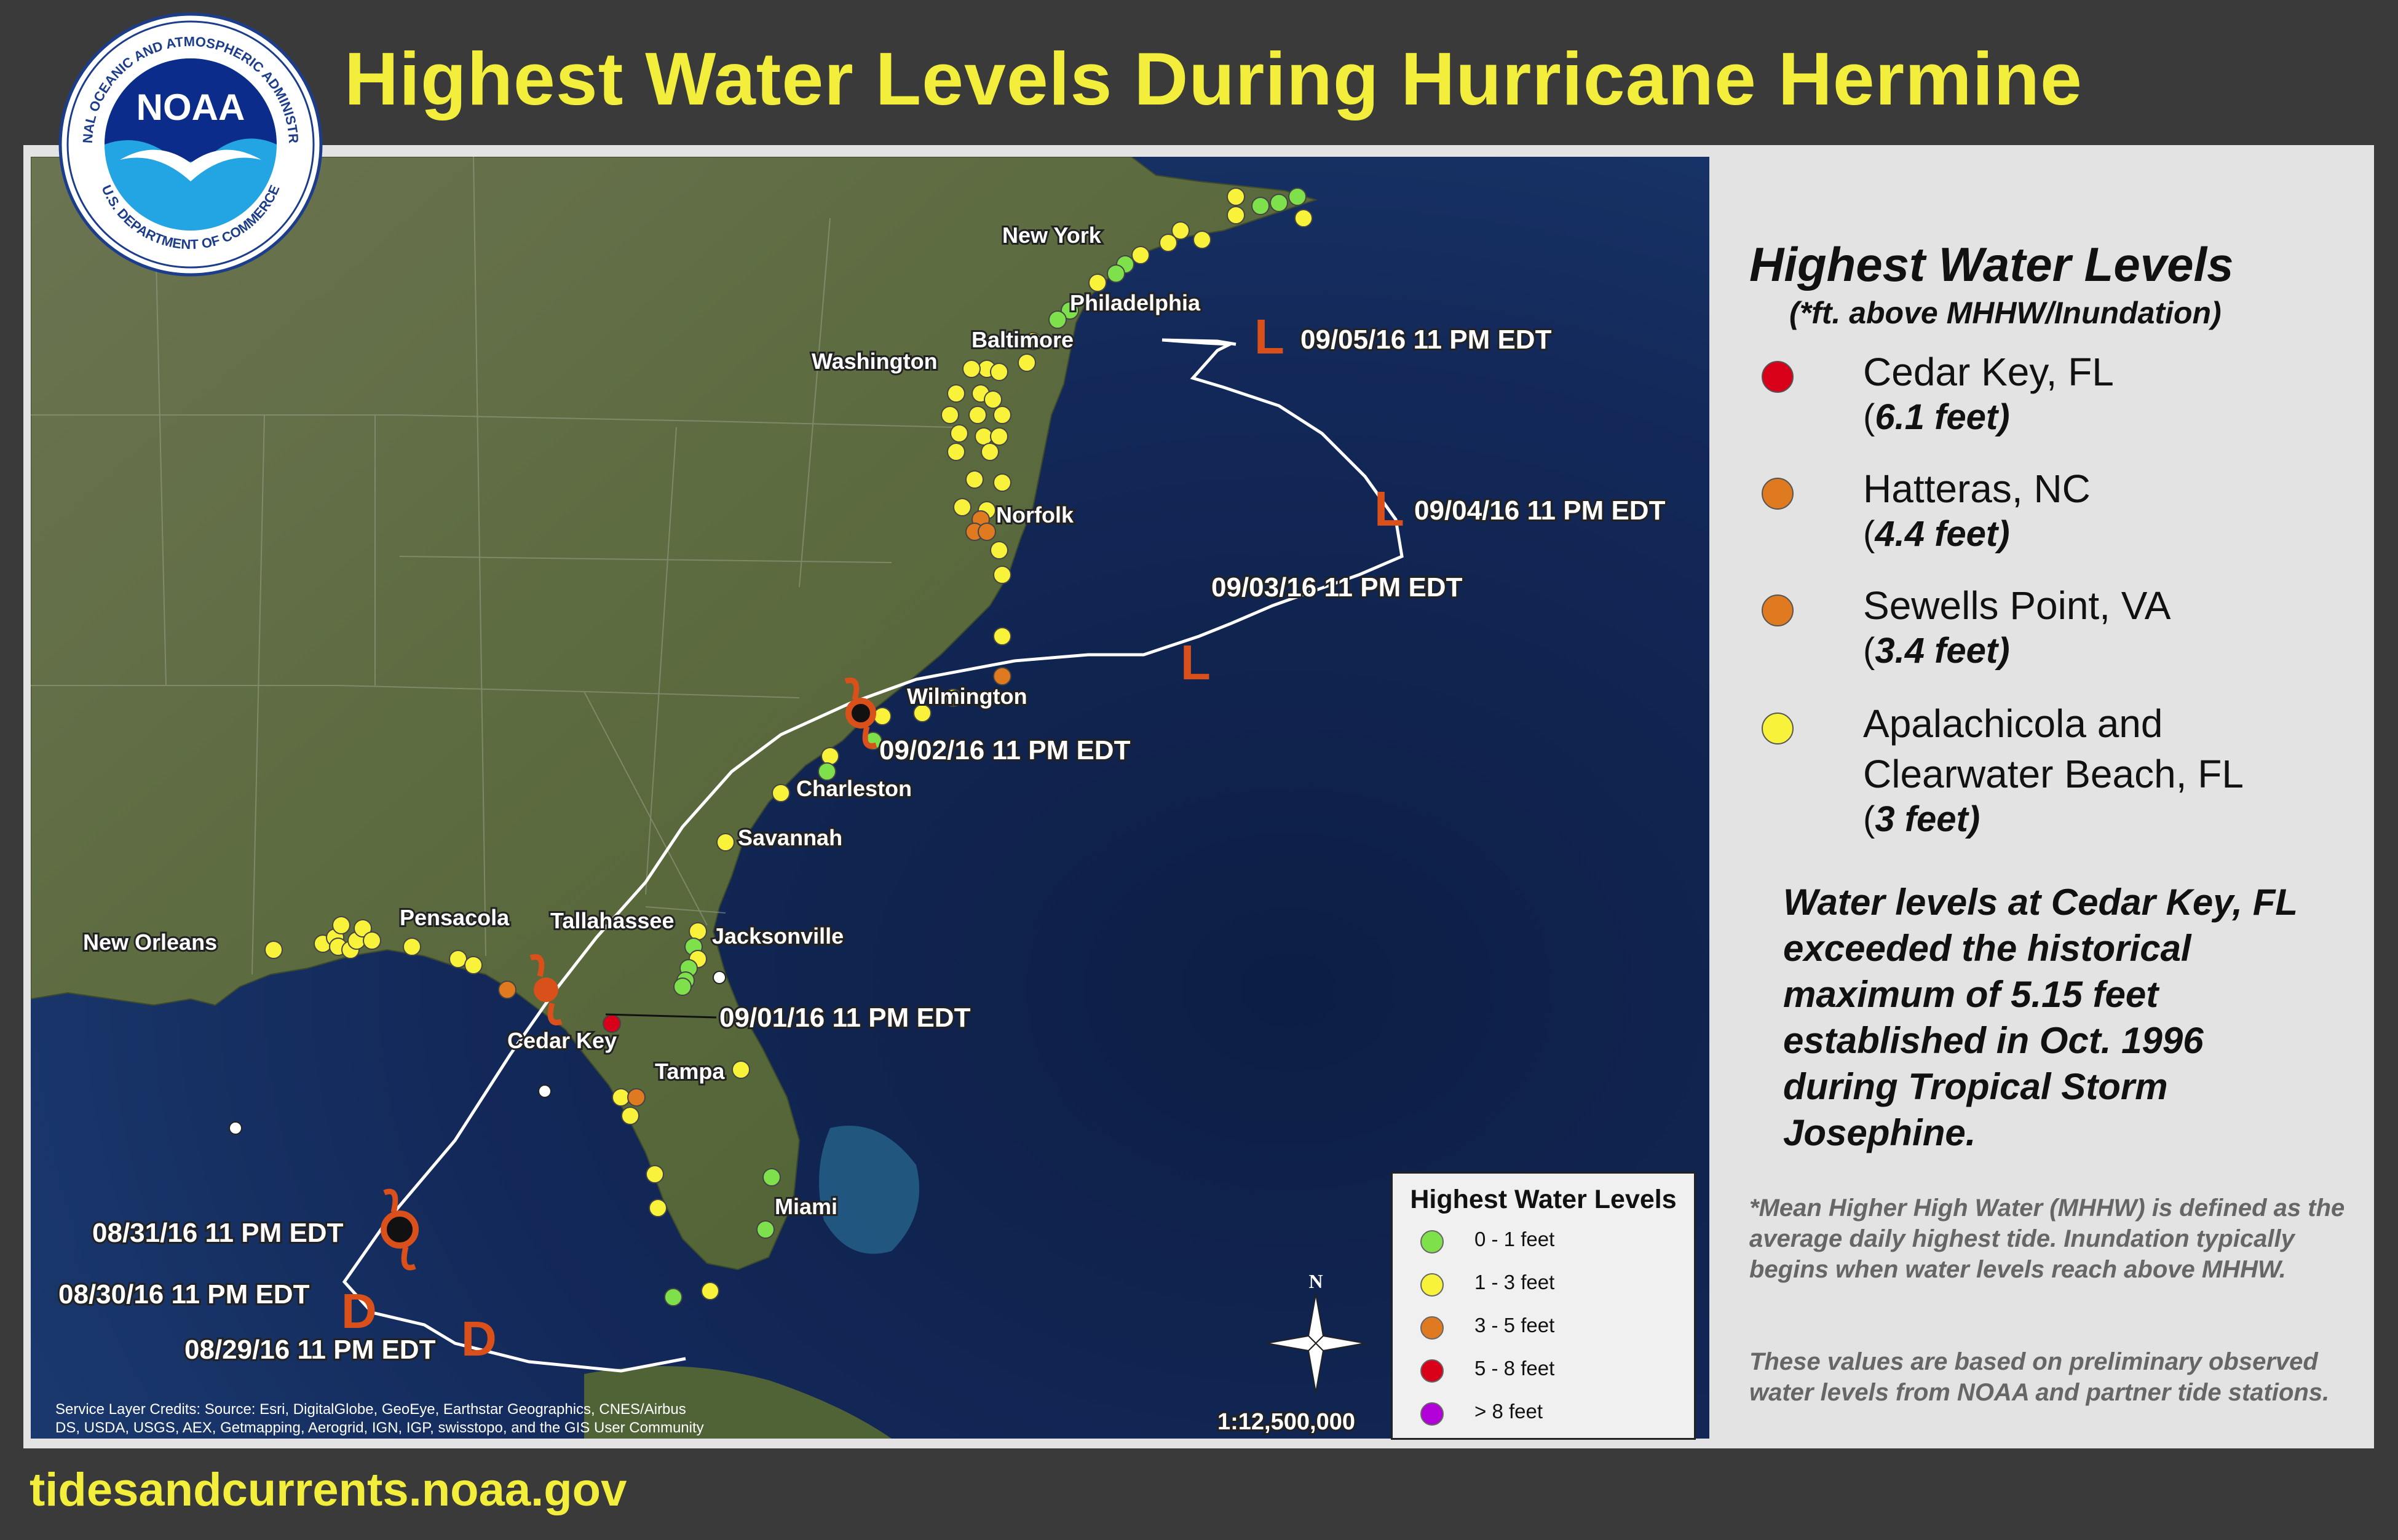 The height and width of the screenshot is (1540, 2398). What do you see at coordinates (690, 1071) in the screenshot?
I see `city-label-tampa: Tampa` at bounding box center [690, 1071].